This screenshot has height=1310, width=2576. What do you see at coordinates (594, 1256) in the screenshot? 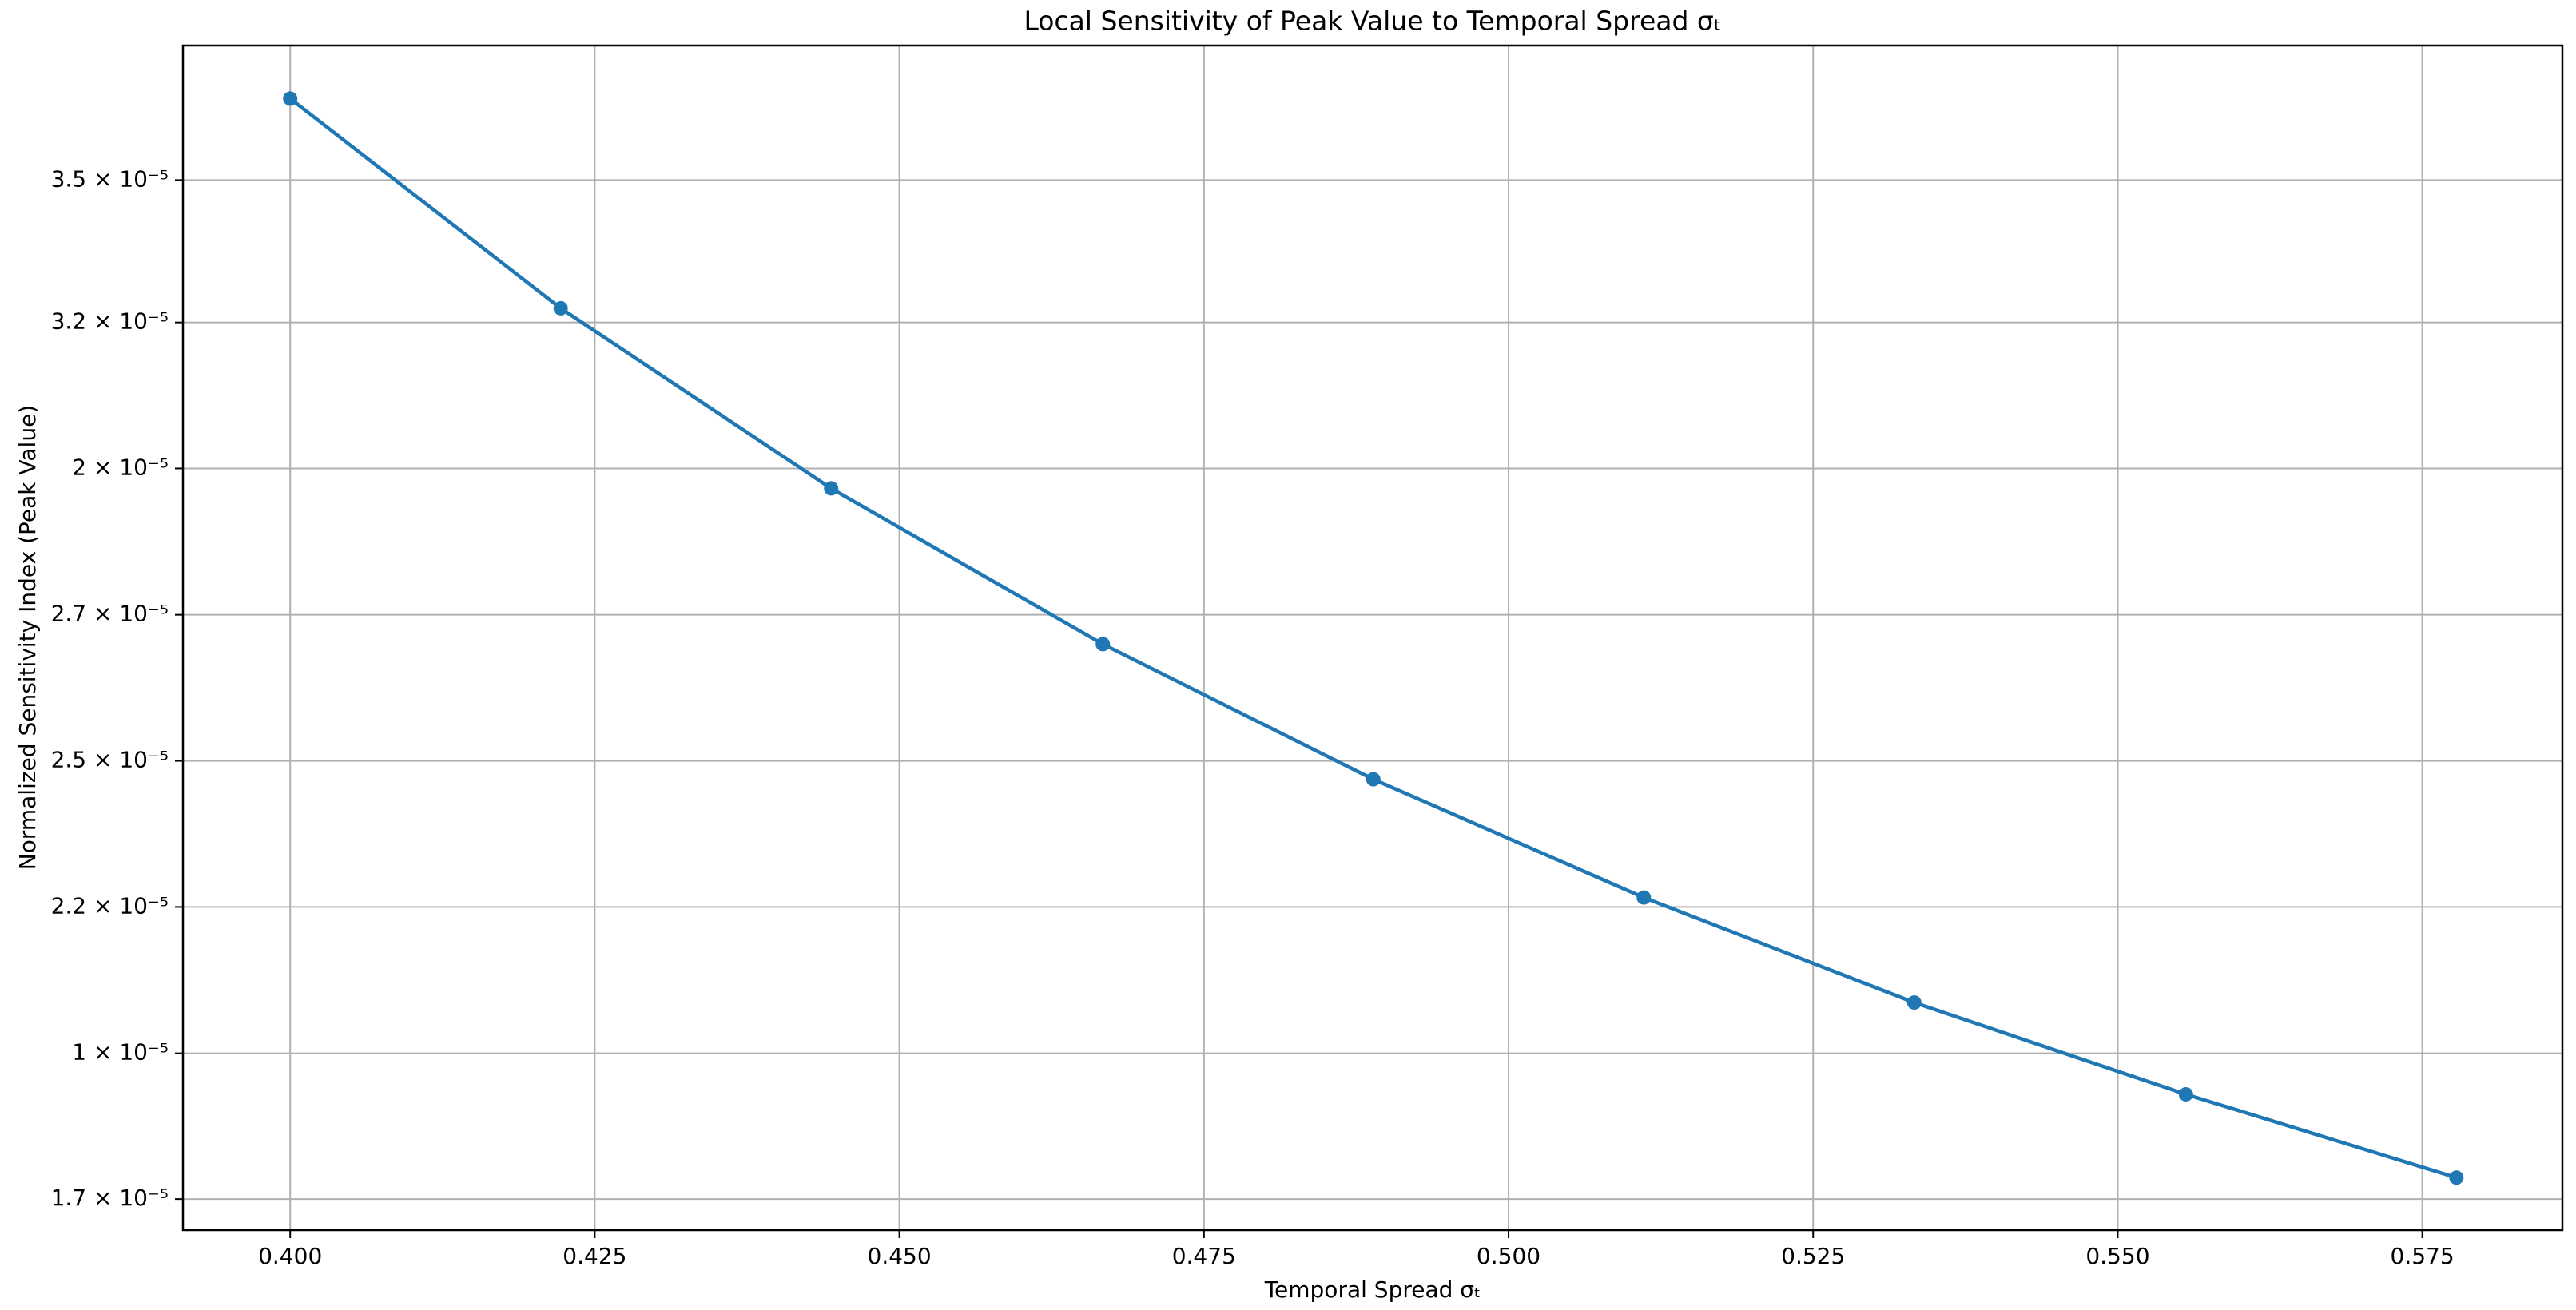
I see `x-tick-label: 0.425` at bounding box center [594, 1256].